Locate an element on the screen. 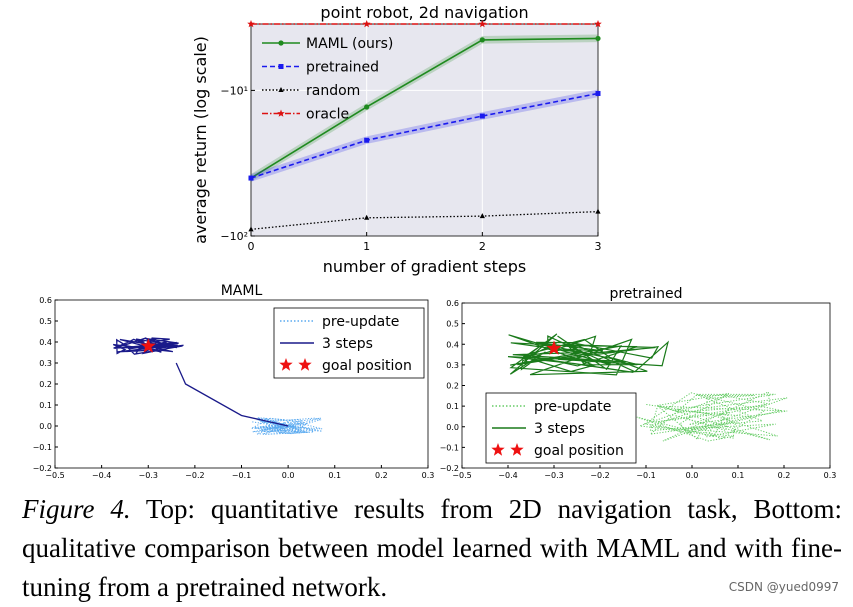  x-tick-label: 1 is located at coordinates (366, 246).